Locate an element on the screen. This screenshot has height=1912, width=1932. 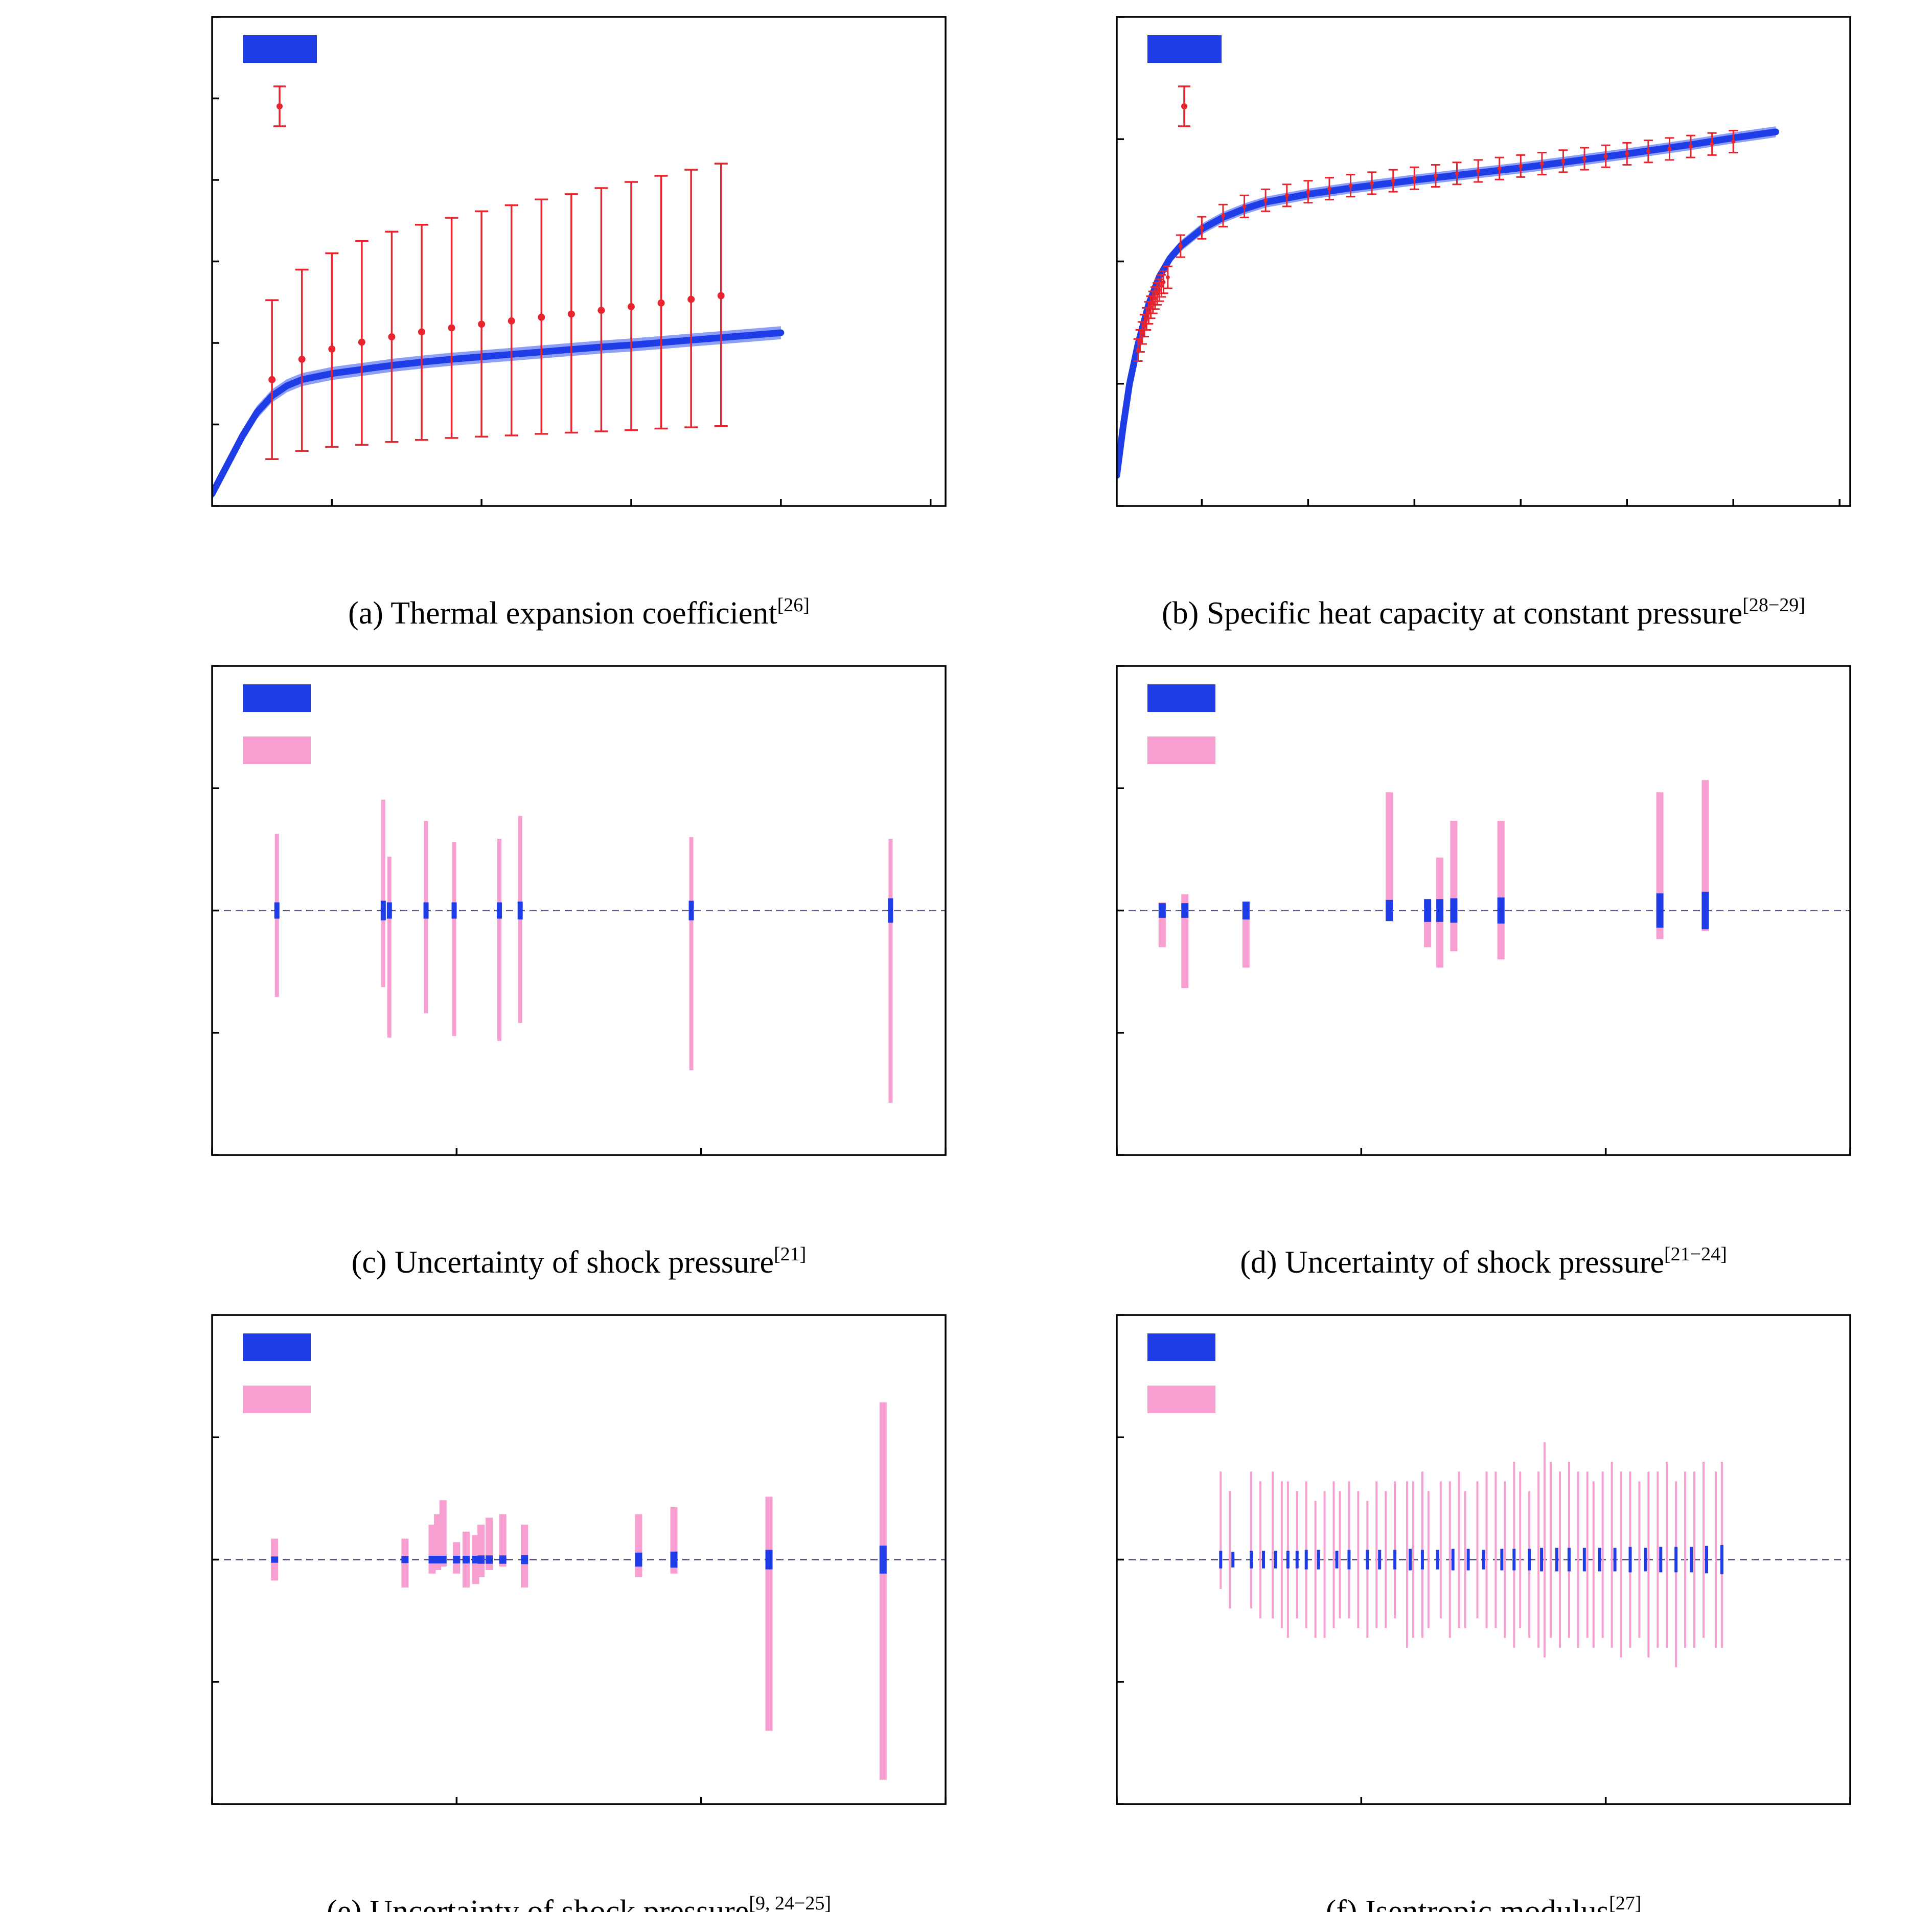
caption-text: (c) Uncertainty of shock pressure is located at coordinates (563, 1262).